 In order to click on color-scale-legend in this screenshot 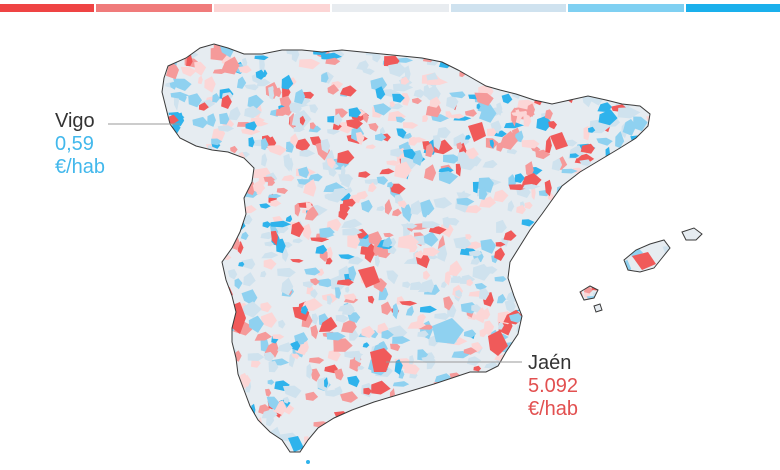, I will do `click(390, 8)`.